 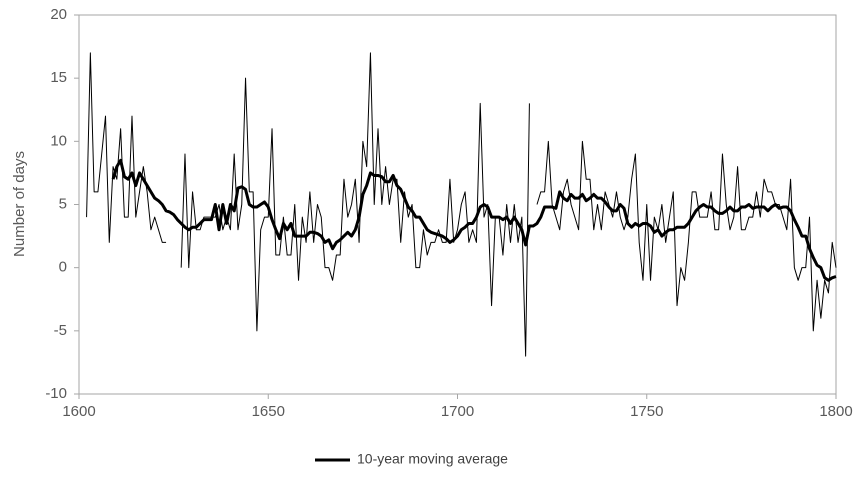 I want to click on y-tick-label: 10, so click(x=58, y=140).